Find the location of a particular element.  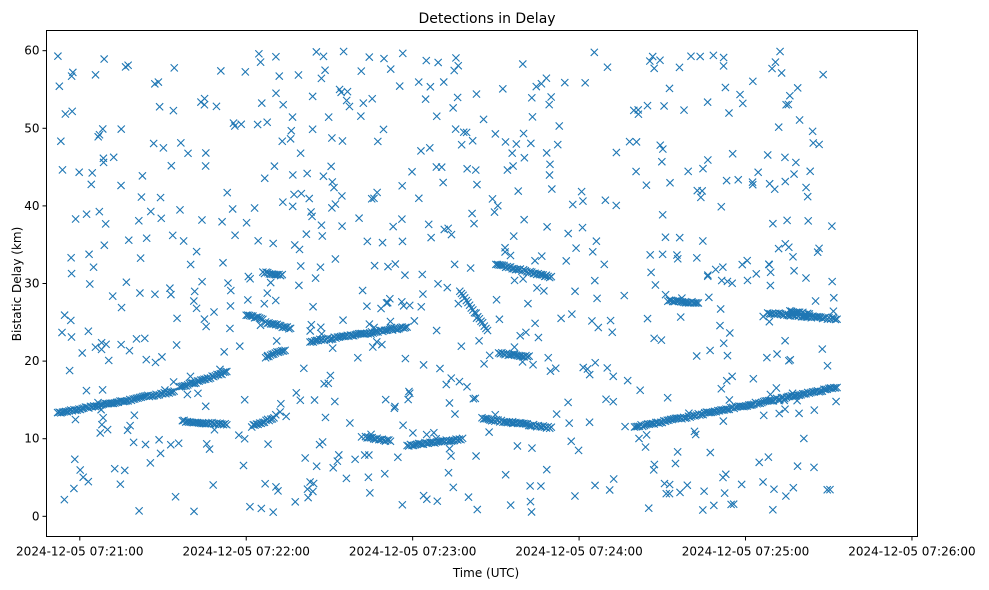

x-tick-label: 2024-12-05 07:23:00 is located at coordinates (412, 552).